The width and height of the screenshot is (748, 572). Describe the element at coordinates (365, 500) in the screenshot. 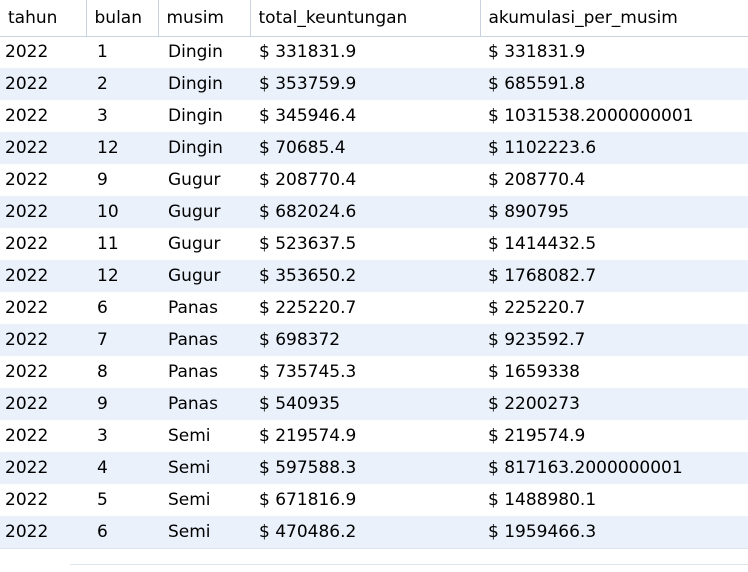

I see `cell-total-keuntungan: $ 671816.9` at that location.